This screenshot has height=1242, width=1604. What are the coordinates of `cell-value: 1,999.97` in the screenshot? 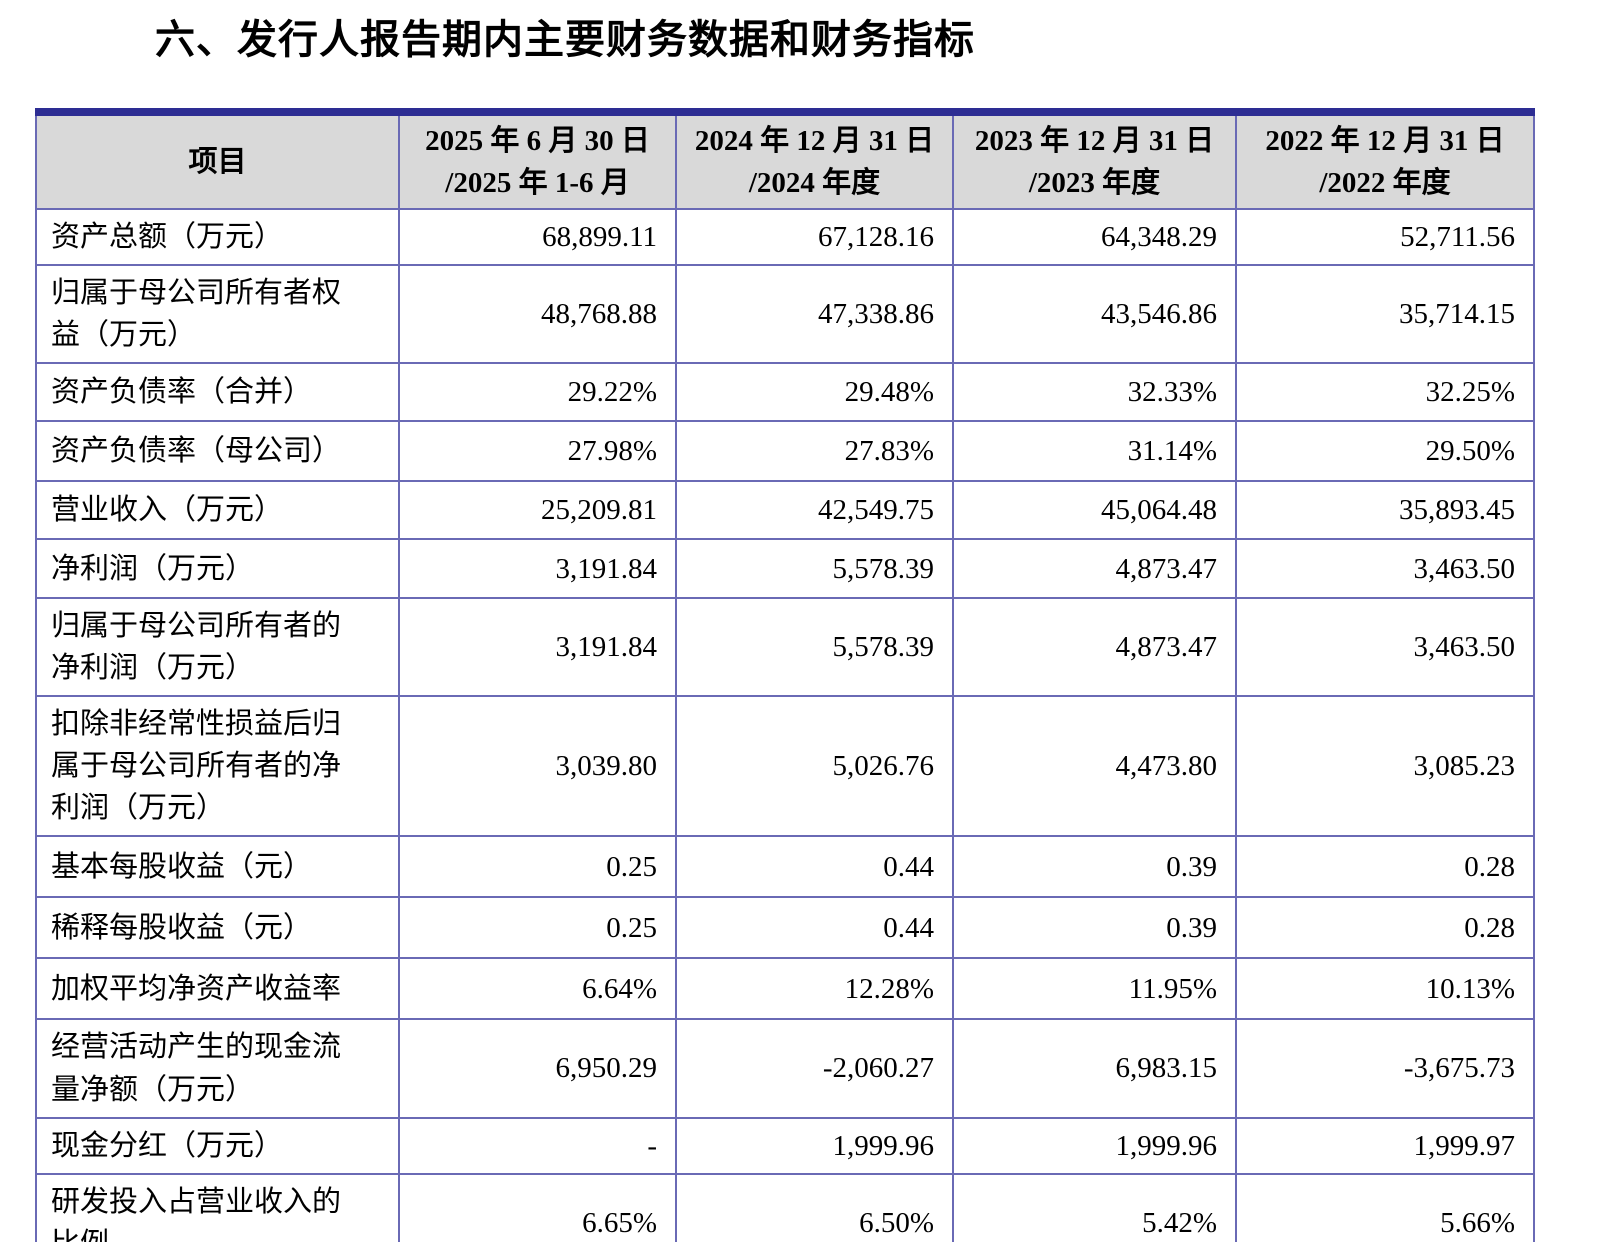 It's located at (1385, 1145).